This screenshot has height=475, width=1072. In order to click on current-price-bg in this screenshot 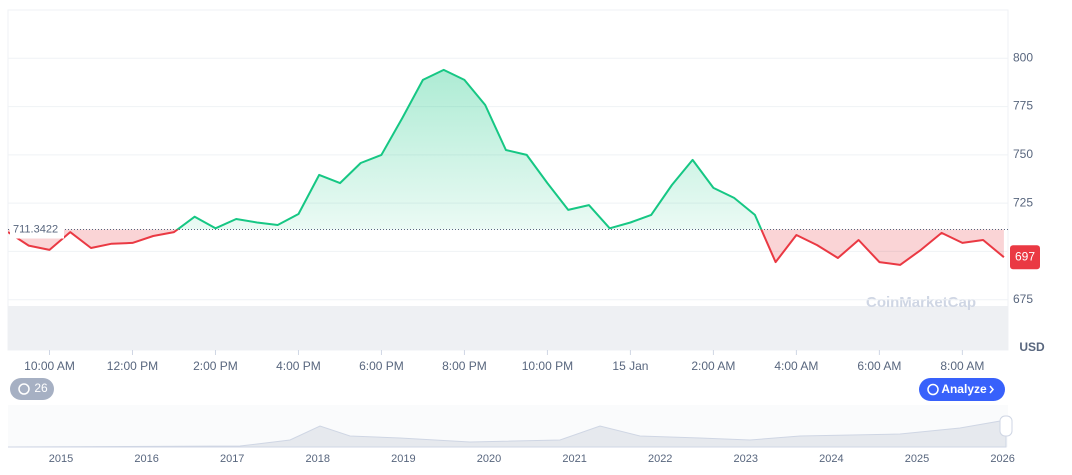, I will do `click(1025, 257)`.